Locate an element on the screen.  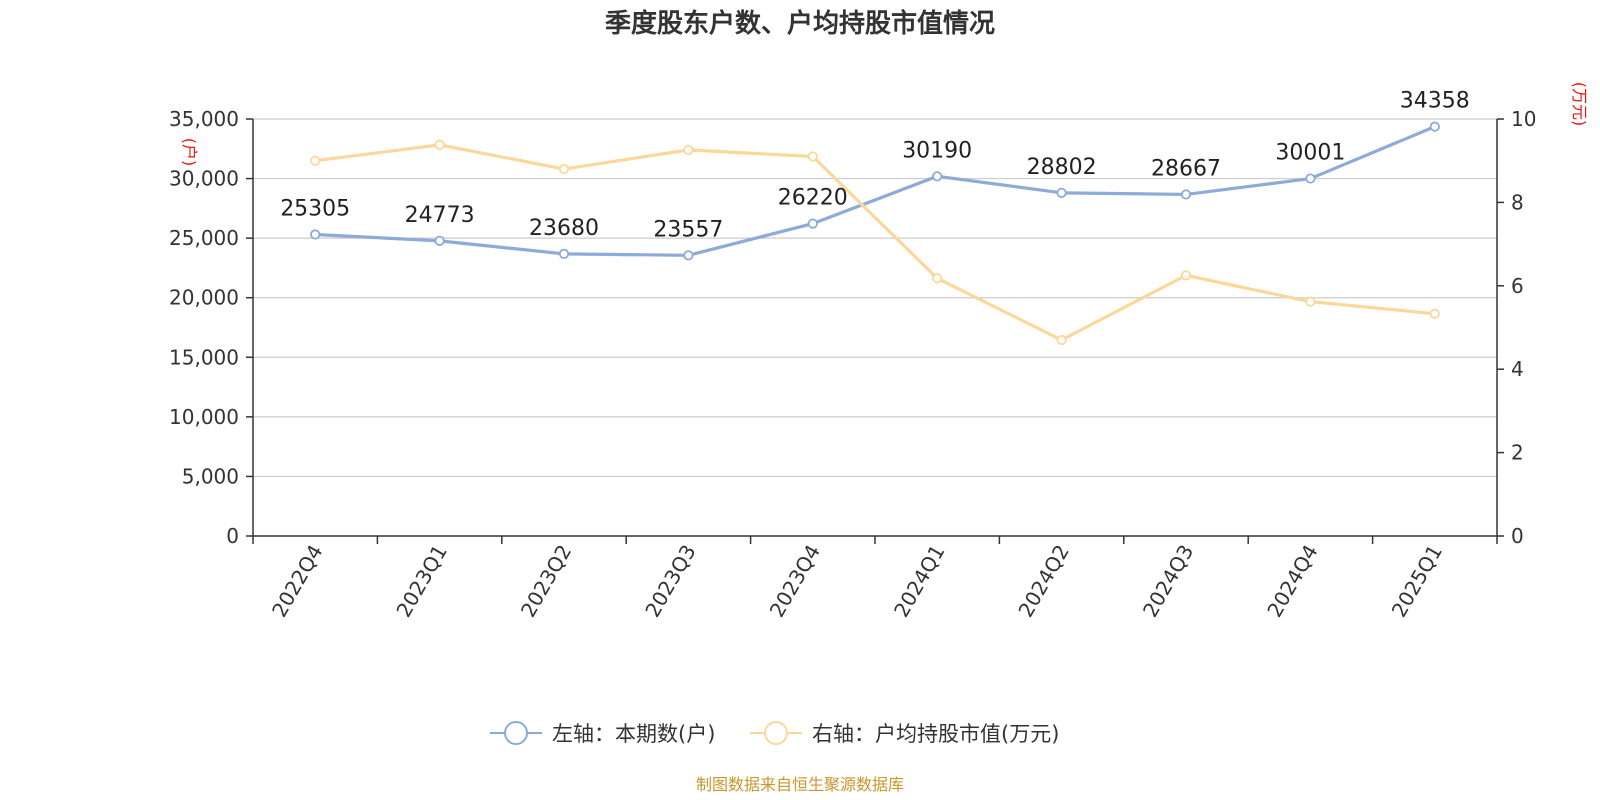
y-right-tick-label: 6 is located at coordinates (1517, 286).